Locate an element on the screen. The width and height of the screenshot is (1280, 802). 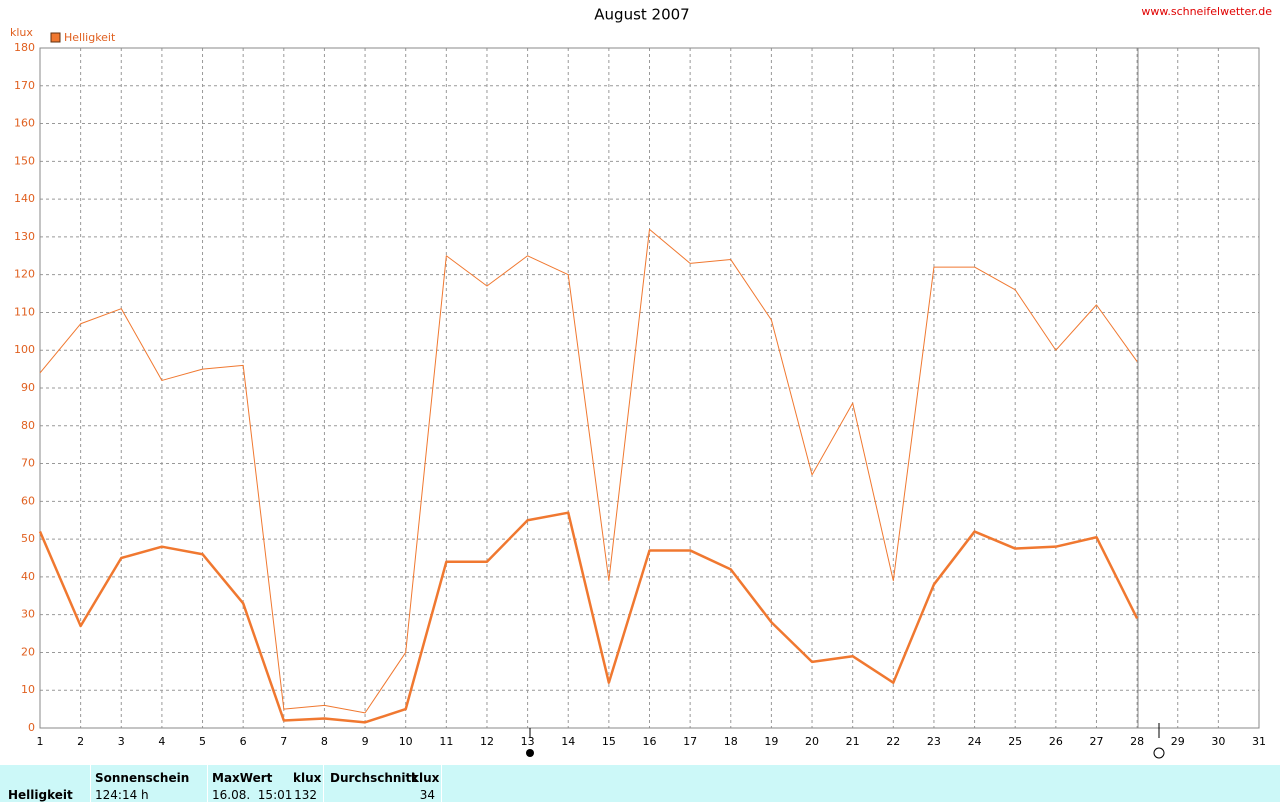
x-tick-label: 26 is located at coordinates (1056, 741).